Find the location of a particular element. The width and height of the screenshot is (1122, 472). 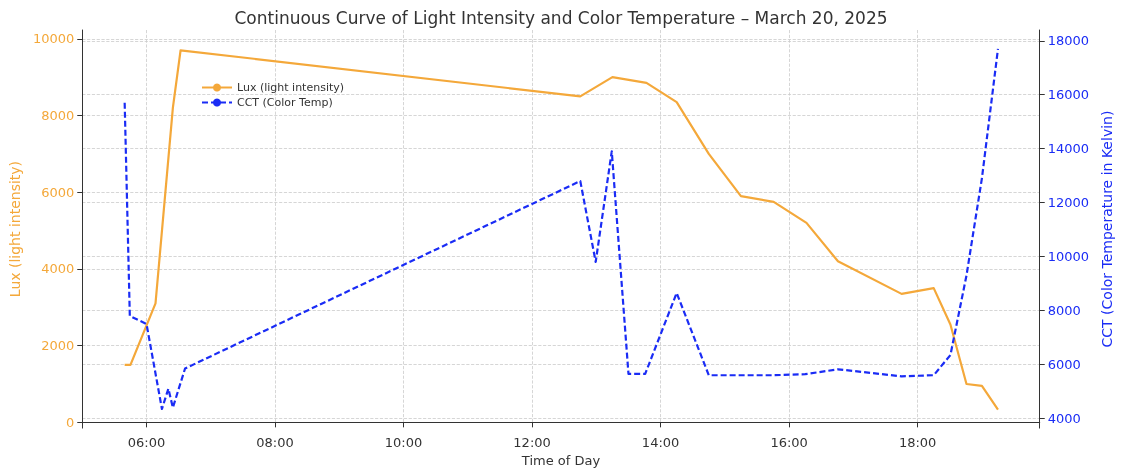

x-axis-title: Time of Day is located at coordinates (560, 460).